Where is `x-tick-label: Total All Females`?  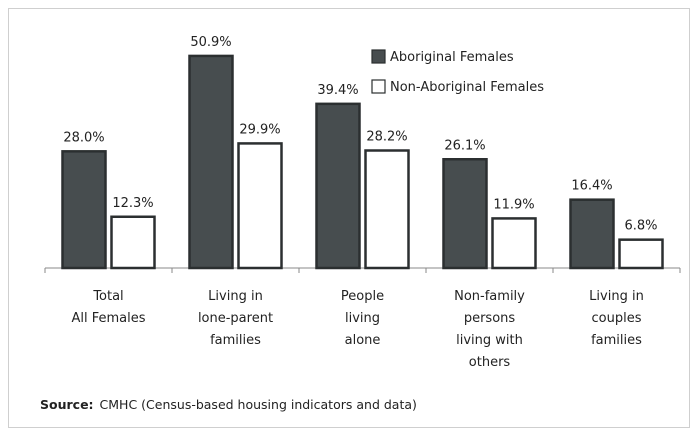
x-tick-label: Total All Females is located at coordinates (108, 307).